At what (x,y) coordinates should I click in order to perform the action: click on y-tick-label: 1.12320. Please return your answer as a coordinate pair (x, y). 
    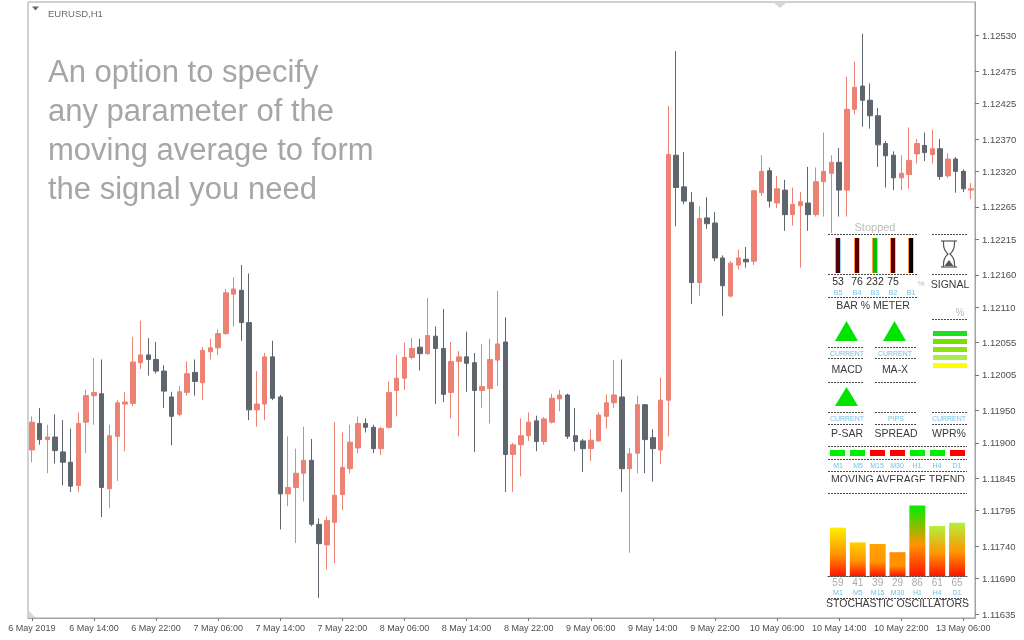
    Looking at the image, I should click on (999, 171).